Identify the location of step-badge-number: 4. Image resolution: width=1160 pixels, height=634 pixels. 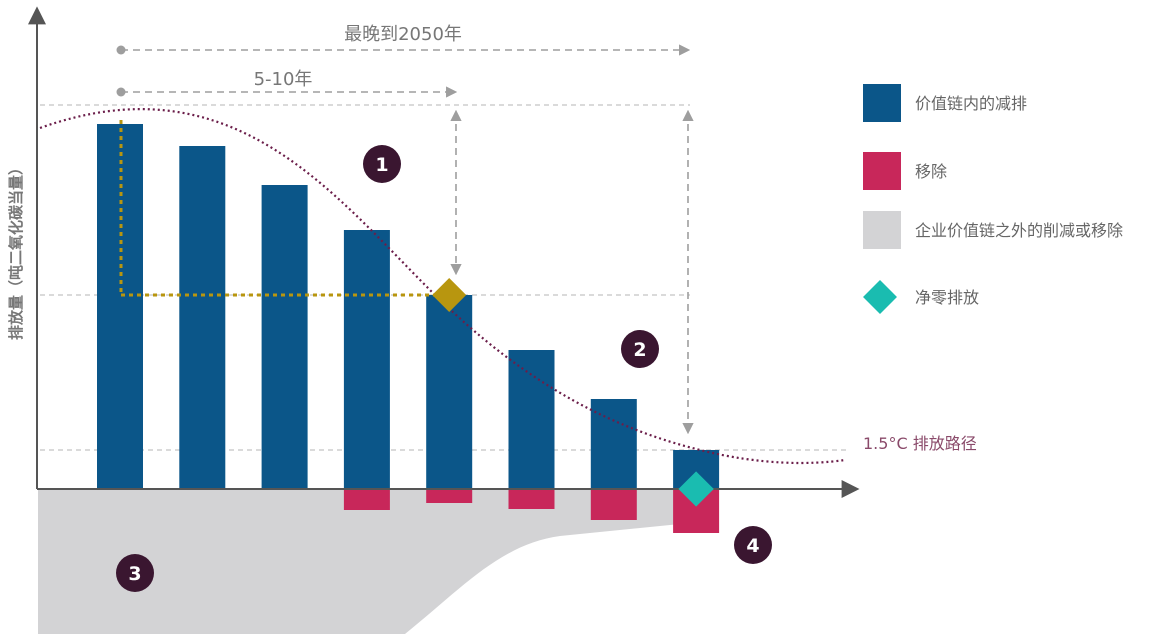
(752, 546).